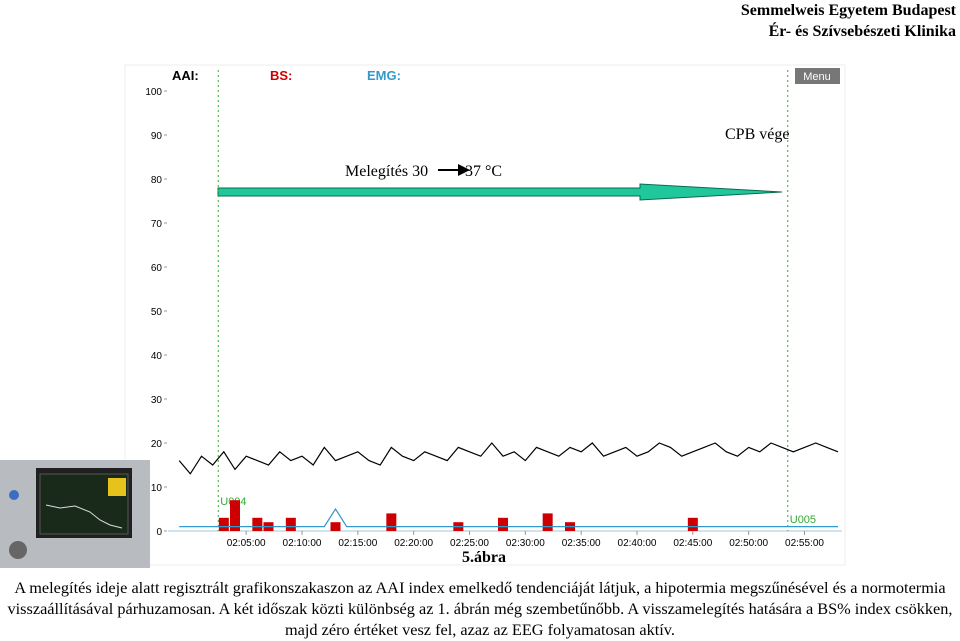 The image size is (960, 641). I want to click on x-tick-label: 02:30:00, so click(525, 543).